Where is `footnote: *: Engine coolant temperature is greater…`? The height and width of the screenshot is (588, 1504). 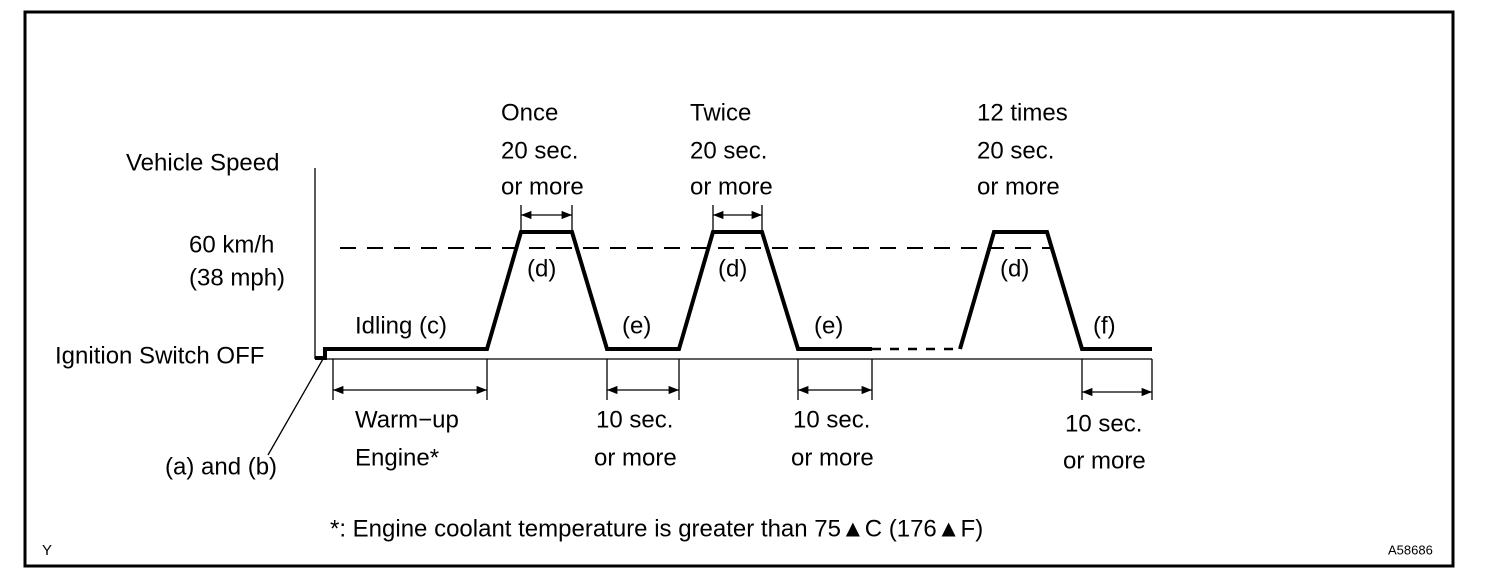
footnote: *: Engine coolant temperature is greater… is located at coordinates (656, 528).